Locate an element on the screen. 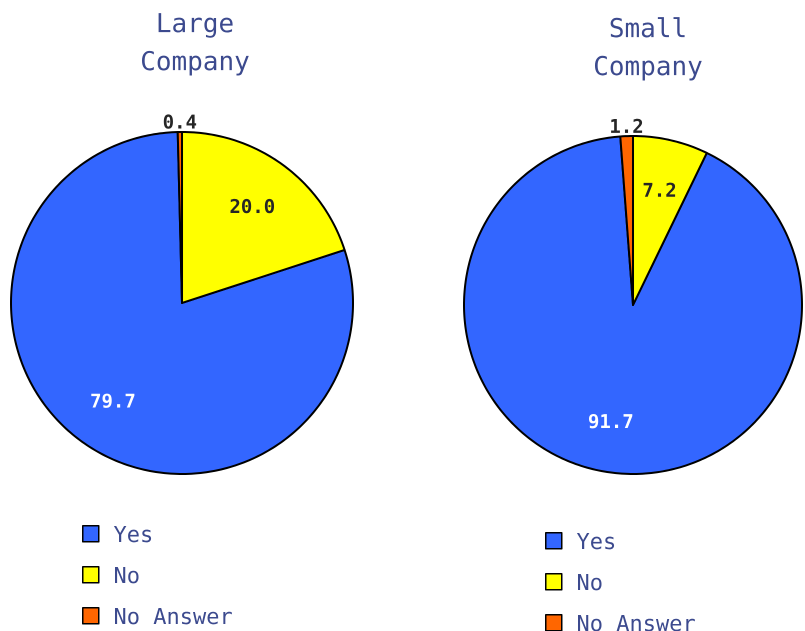  chart-title: Large Company is located at coordinates (195, 44).